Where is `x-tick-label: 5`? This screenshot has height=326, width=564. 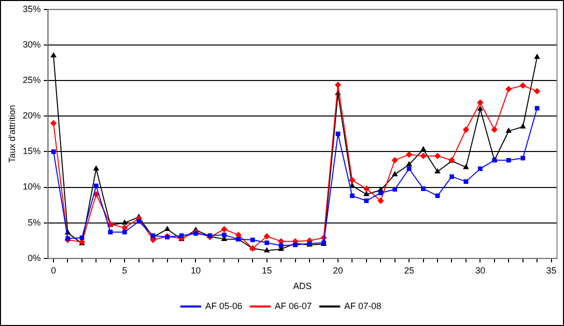 x-tick-label: 5 is located at coordinates (125, 270).